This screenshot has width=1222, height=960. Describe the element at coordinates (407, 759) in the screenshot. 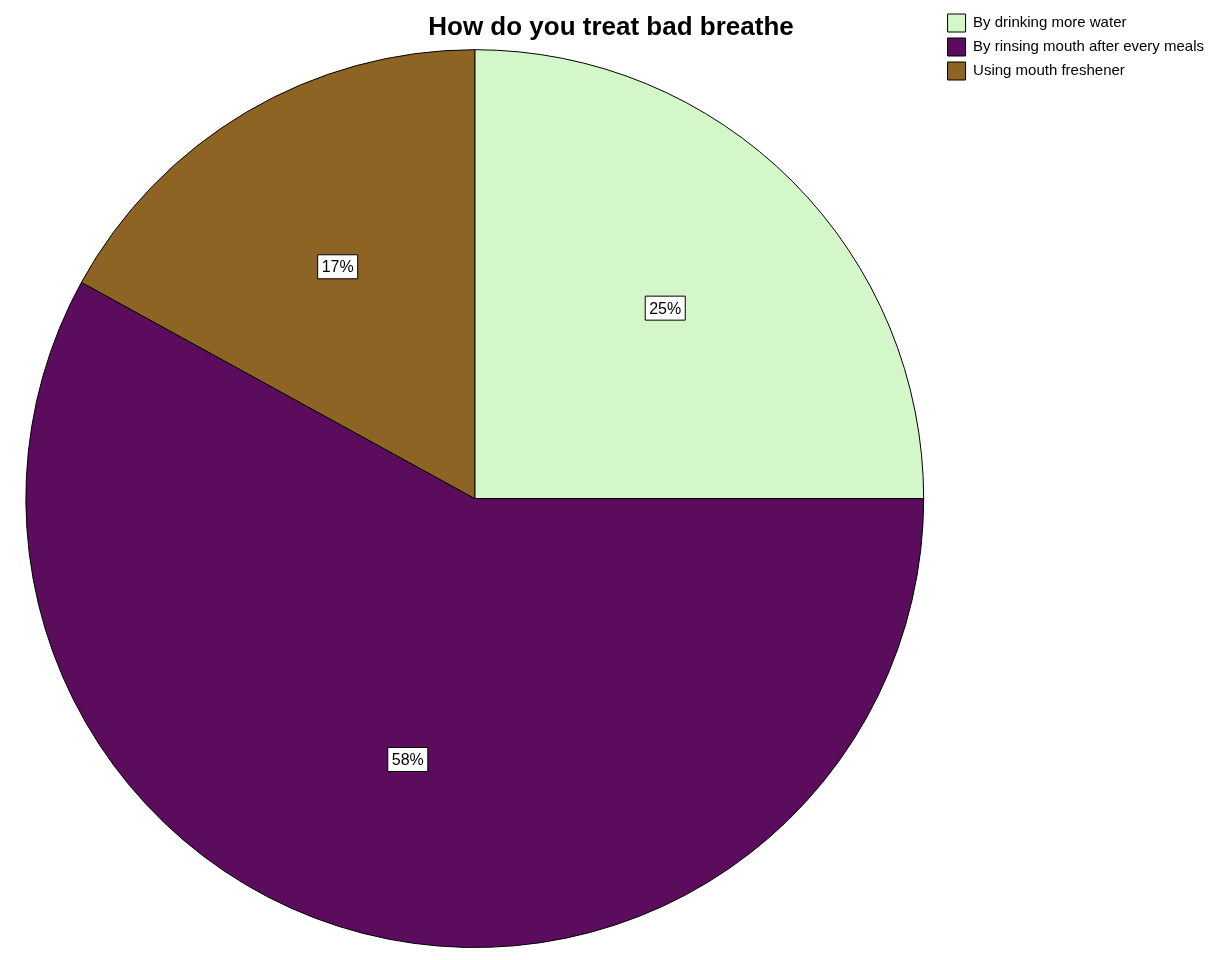

I see `data-label: 58%` at that location.